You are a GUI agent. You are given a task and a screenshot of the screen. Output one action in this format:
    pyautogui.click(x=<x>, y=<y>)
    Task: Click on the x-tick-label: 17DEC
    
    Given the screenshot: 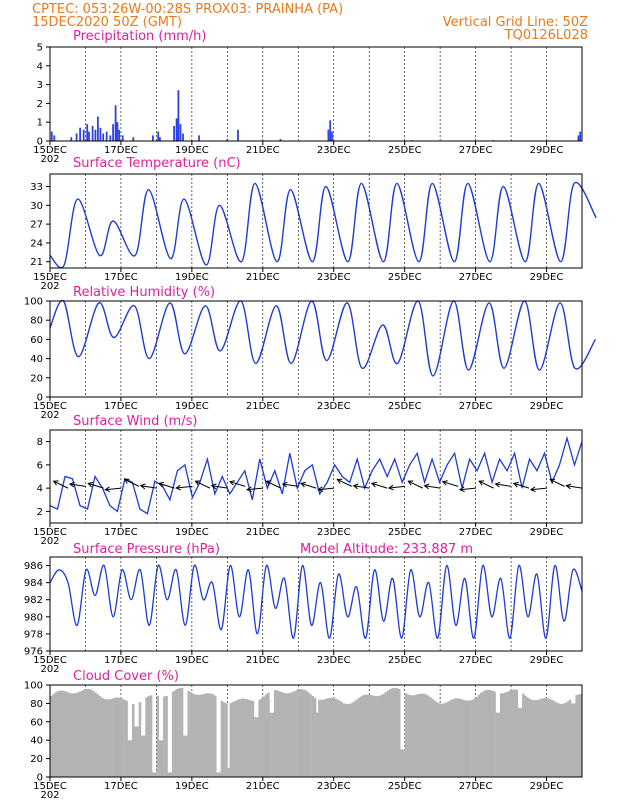 What is the action you would take?
    pyautogui.click(x=121, y=532)
    